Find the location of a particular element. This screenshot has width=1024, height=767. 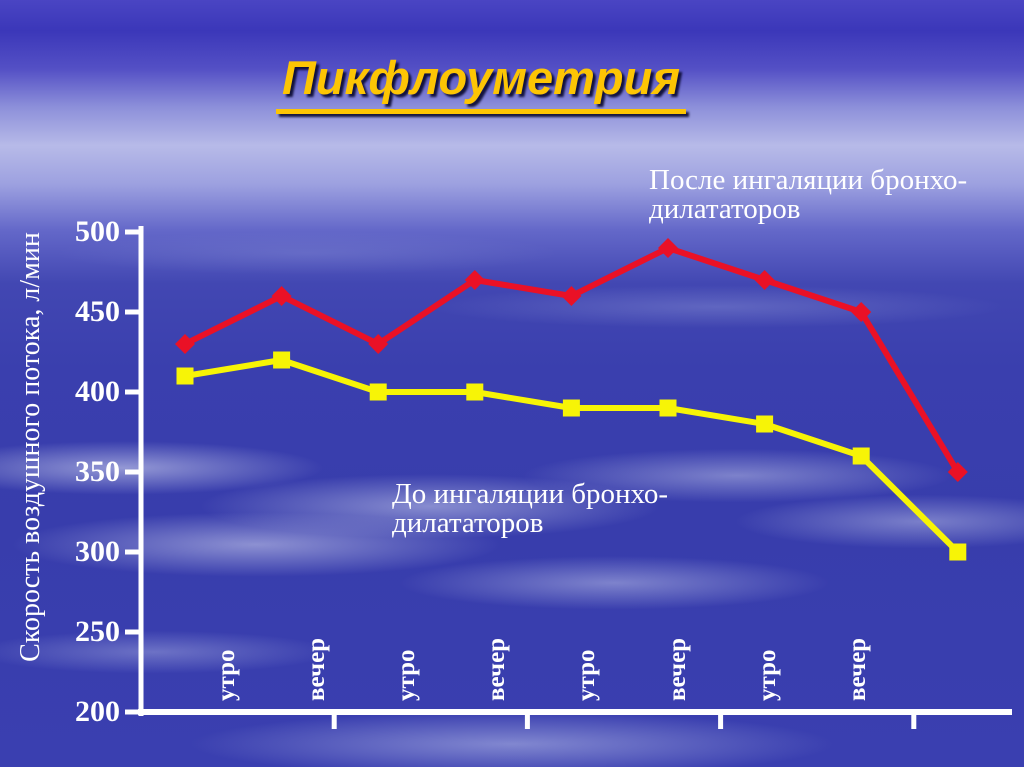

y-tick-label: 450 is located at coordinates (97, 311).